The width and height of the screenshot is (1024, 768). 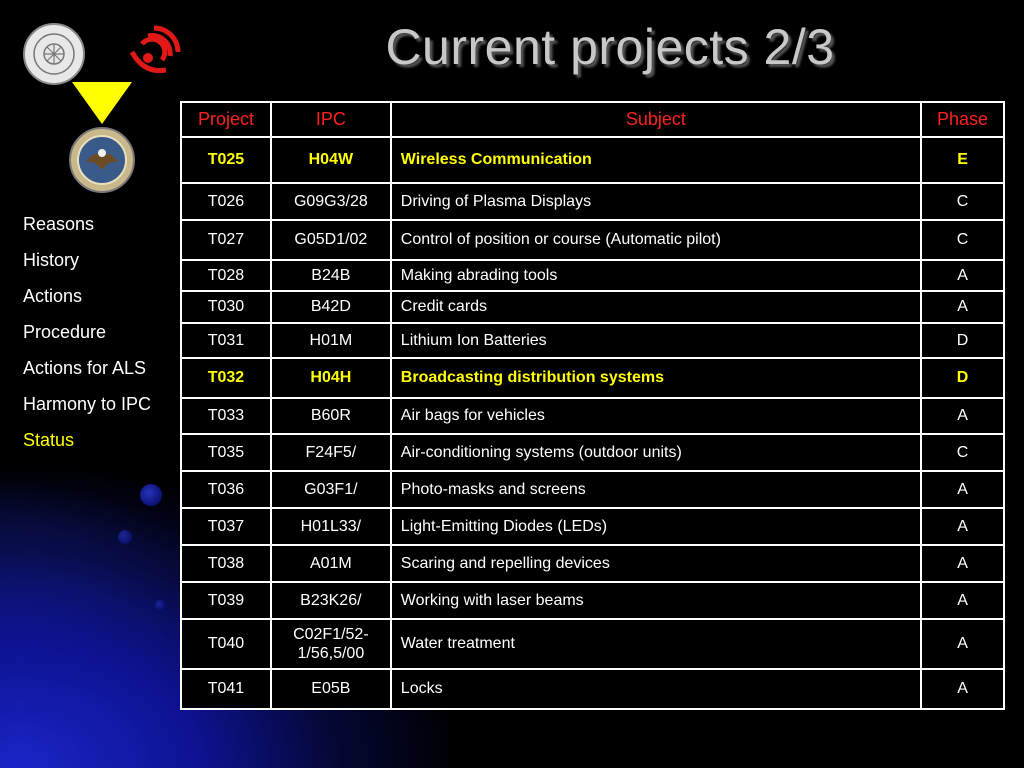 What do you see at coordinates (330, 689) in the screenshot?
I see `cell-ipc: E05B` at bounding box center [330, 689].